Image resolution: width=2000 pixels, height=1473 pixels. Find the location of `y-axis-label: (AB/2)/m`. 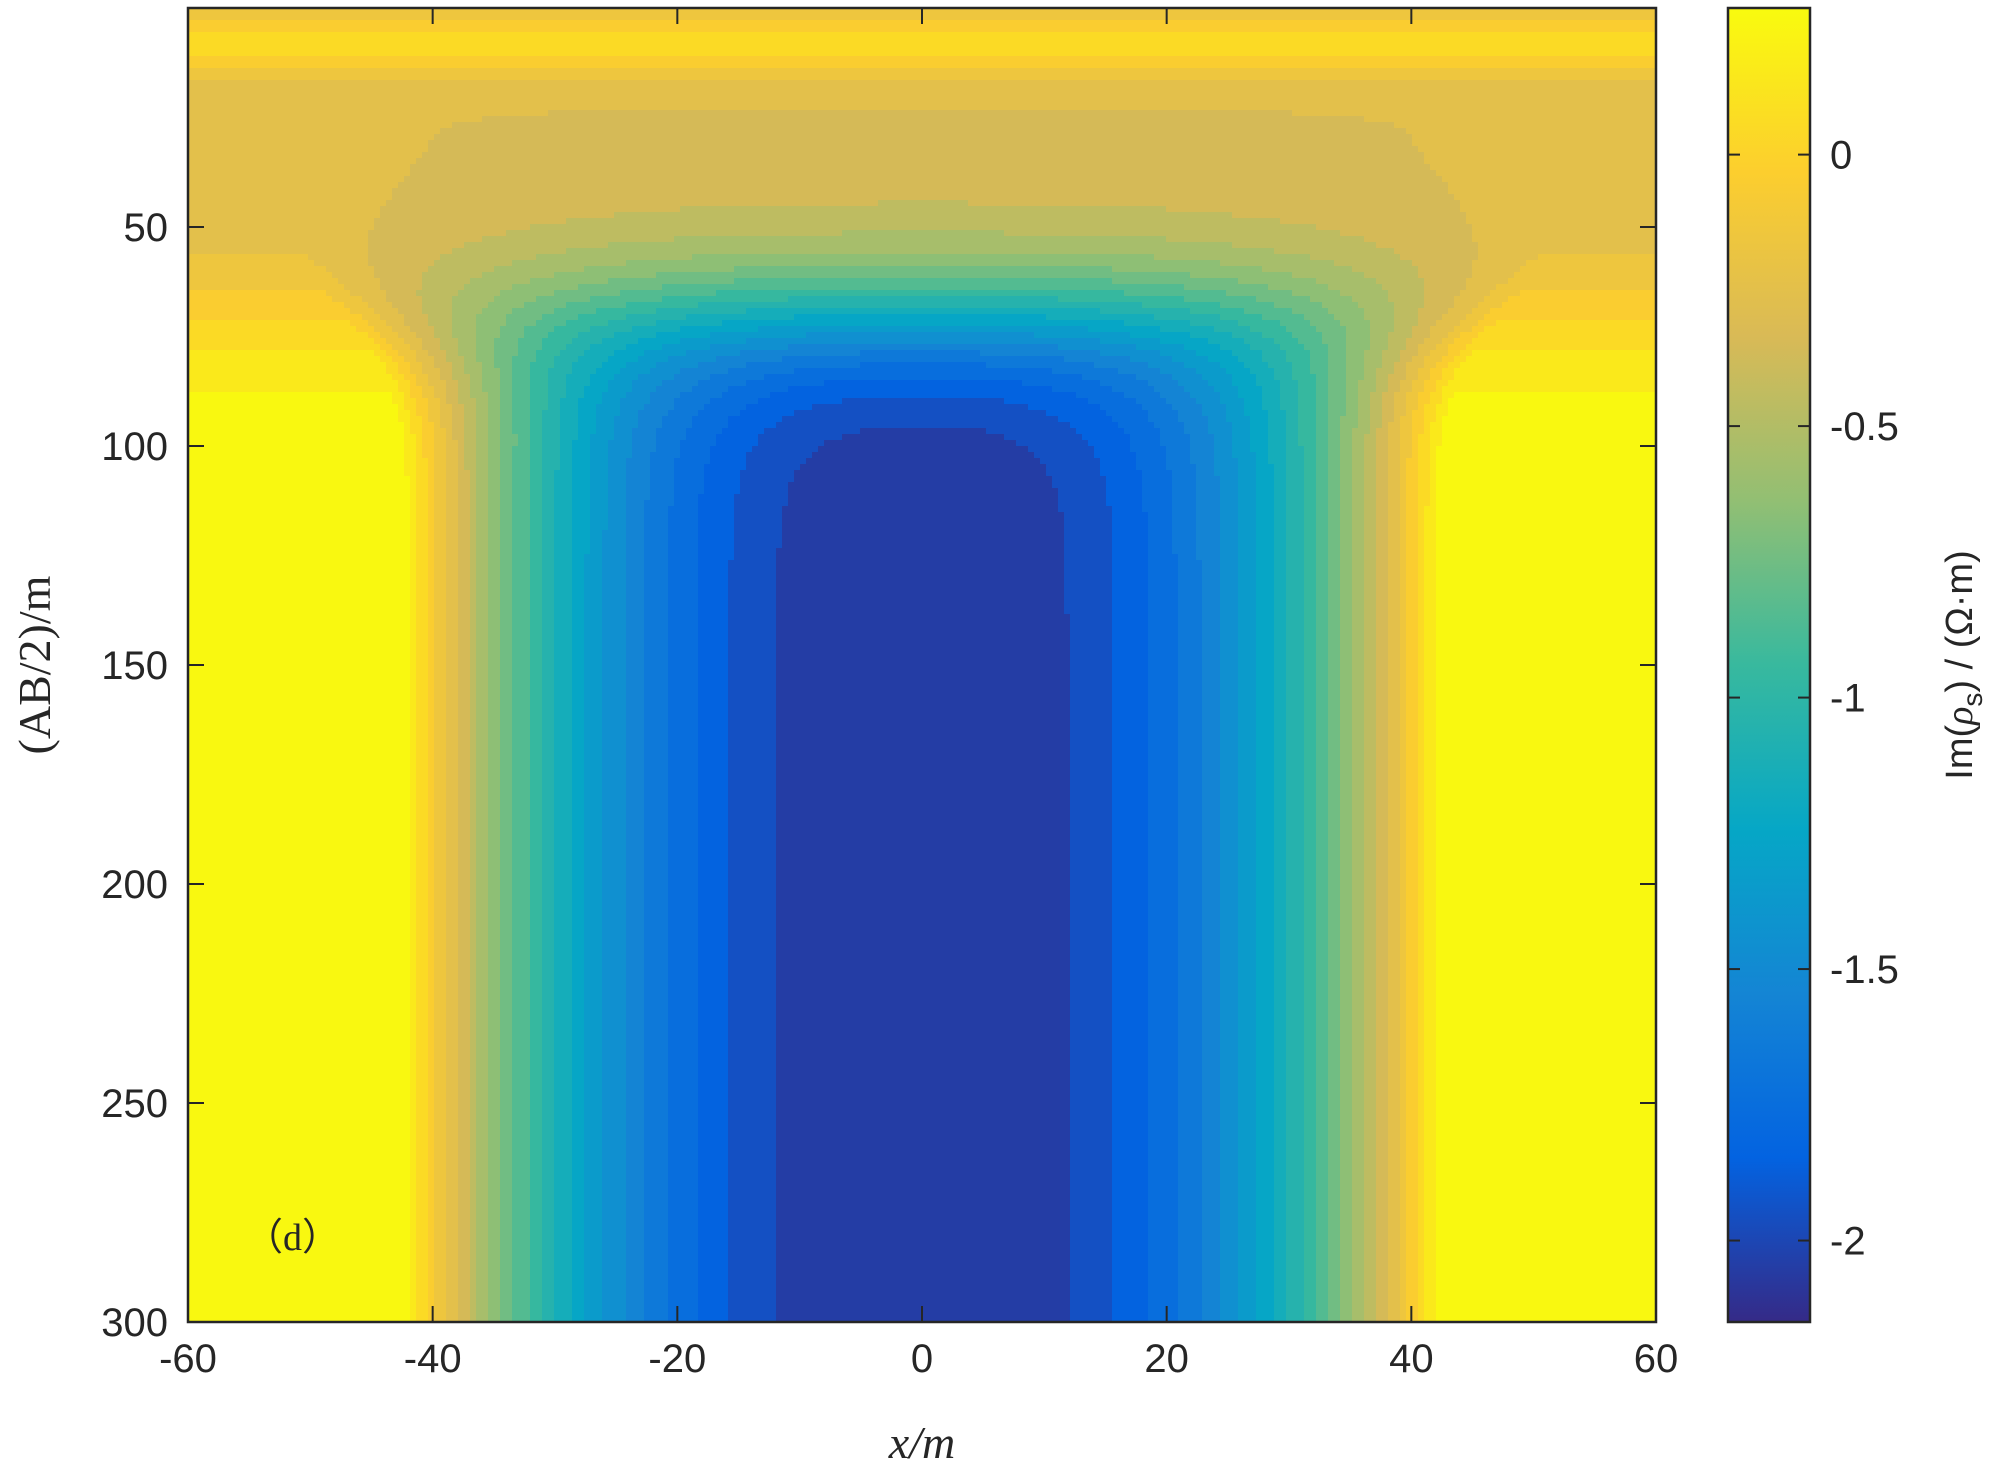

y-axis-label: (AB/2)/m is located at coordinates (34, 664).